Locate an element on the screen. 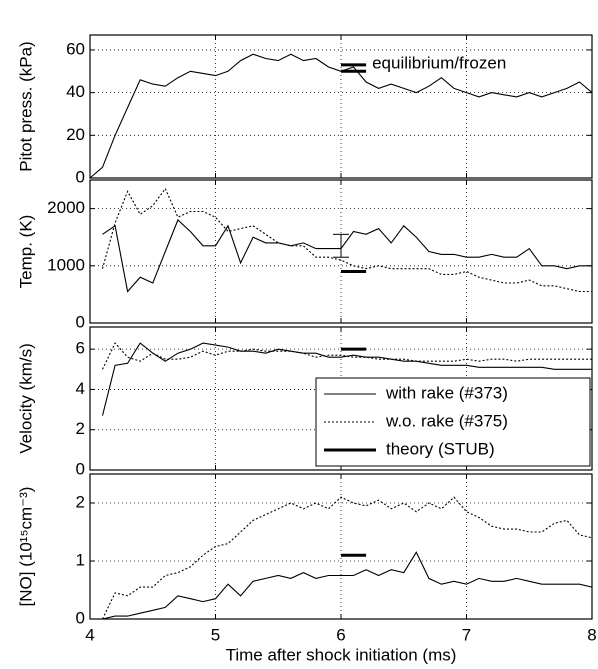 This screenshot has height=669, width=598. x-tick-label: 7 is located at coordinates (466, 634).